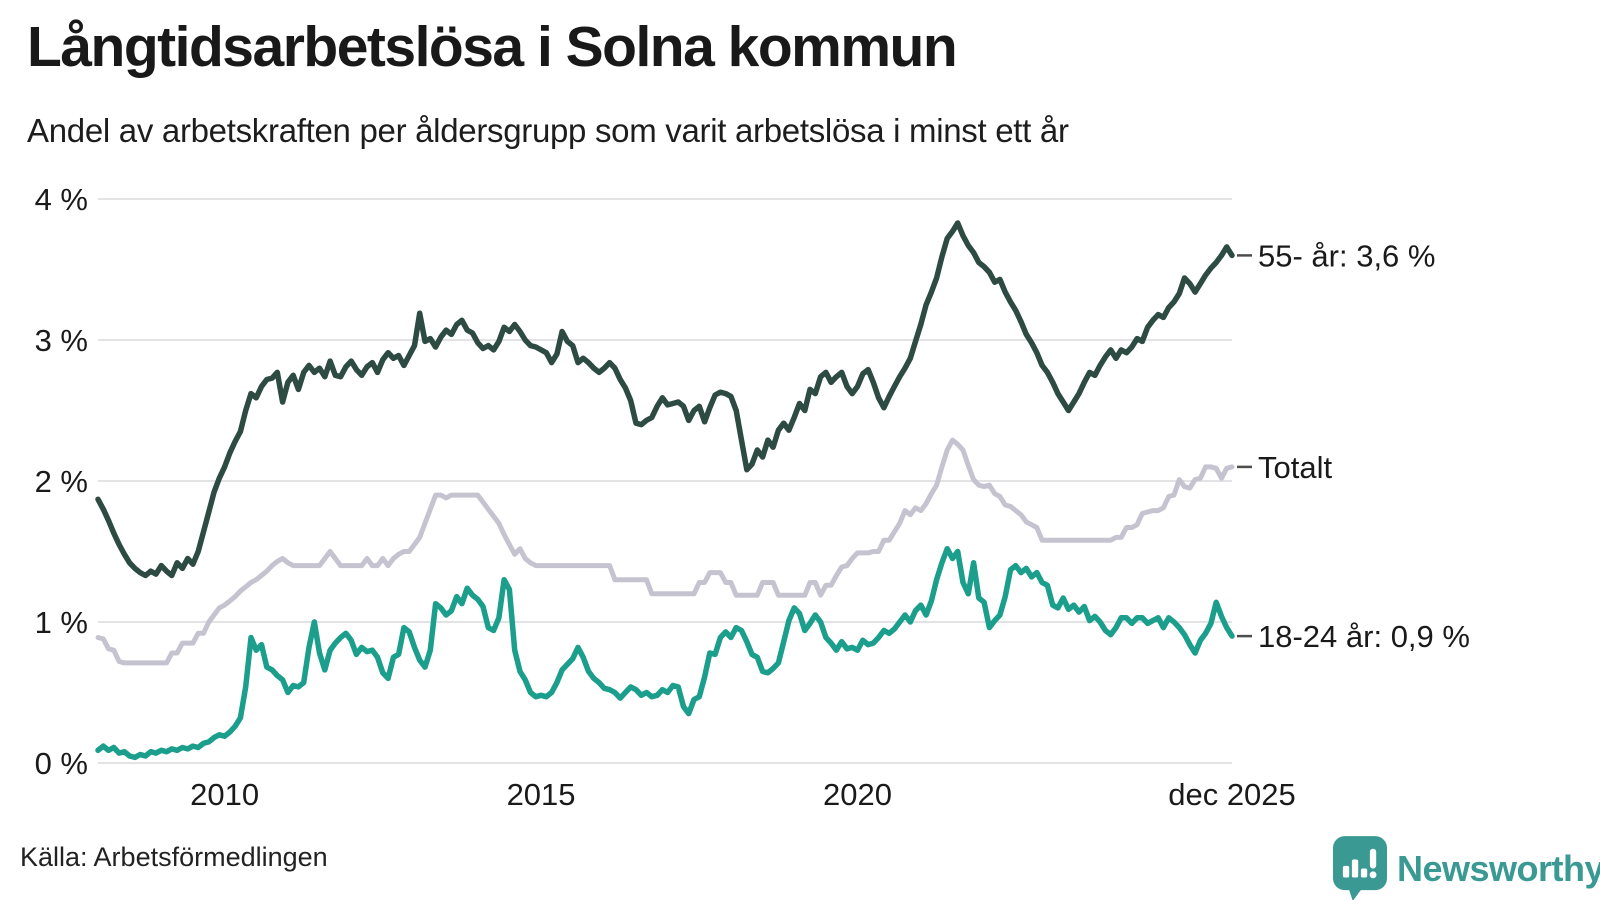 The image size is (1600, 900). Describe the element at coordinates (857, 794) in the screenshot. I see `x-tick-label: 2020` at that location.